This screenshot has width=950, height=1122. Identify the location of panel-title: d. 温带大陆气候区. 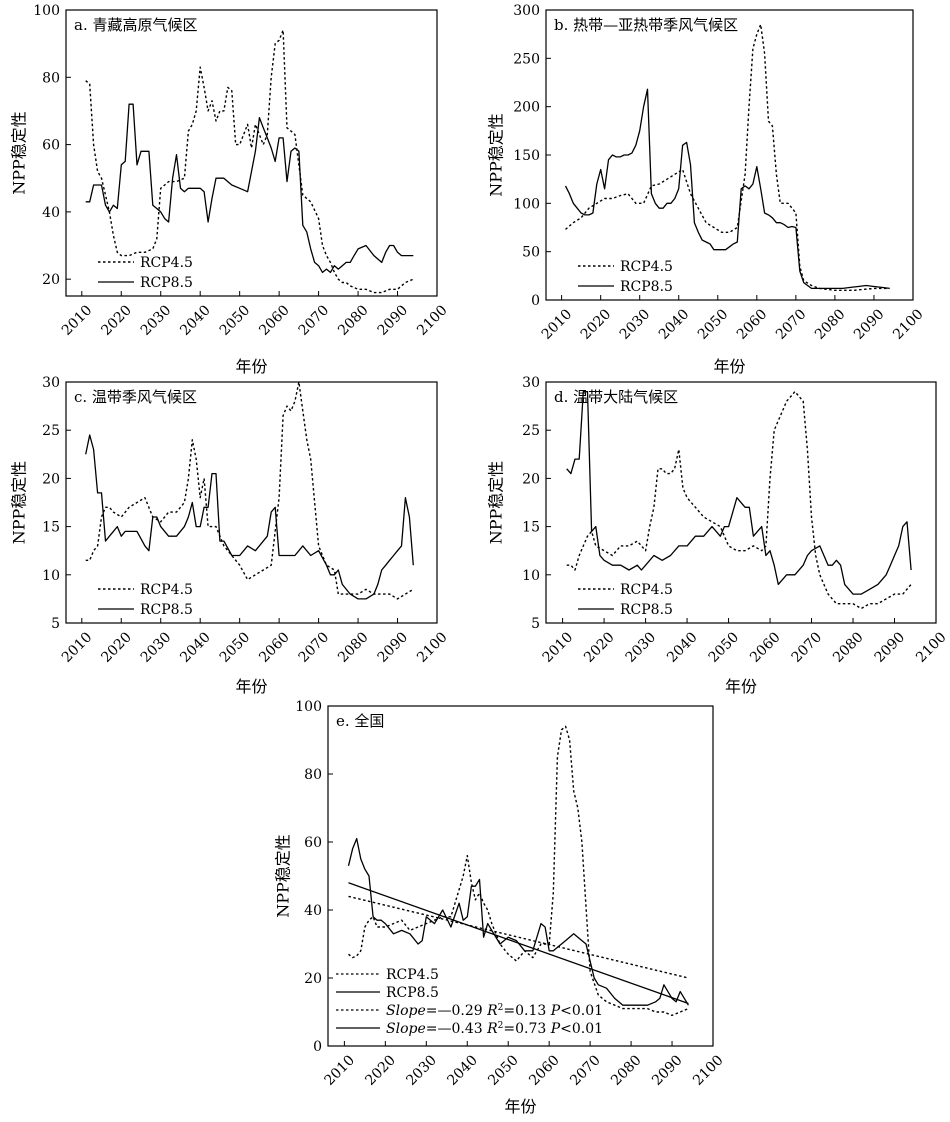
(616, 397).